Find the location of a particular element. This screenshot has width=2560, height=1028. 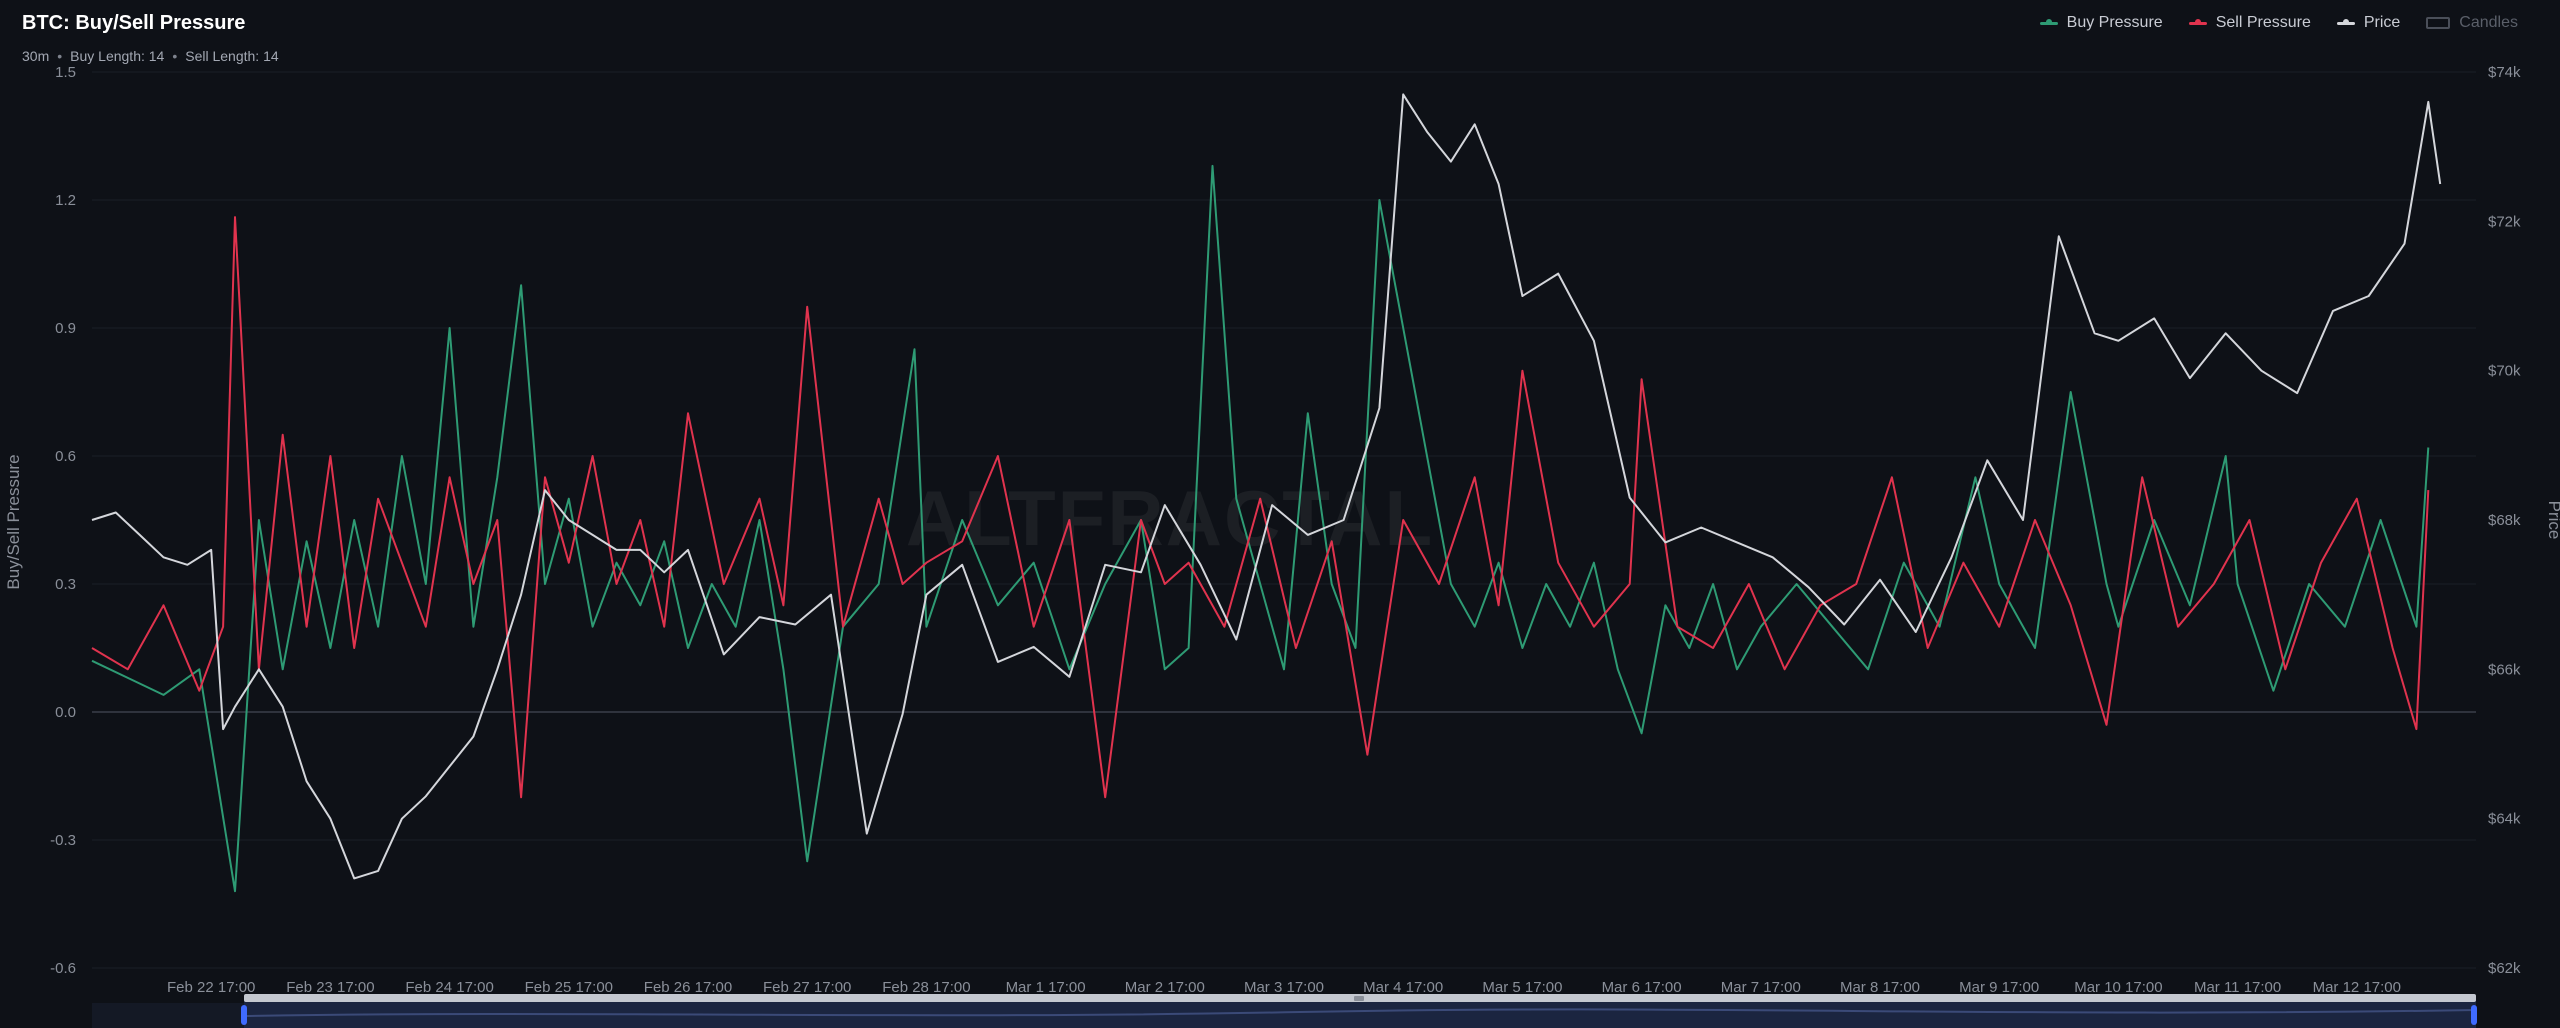

right-axis: $74k $72k $70k $68k $66k $64k $62k is located at coordinates (2504, 520).